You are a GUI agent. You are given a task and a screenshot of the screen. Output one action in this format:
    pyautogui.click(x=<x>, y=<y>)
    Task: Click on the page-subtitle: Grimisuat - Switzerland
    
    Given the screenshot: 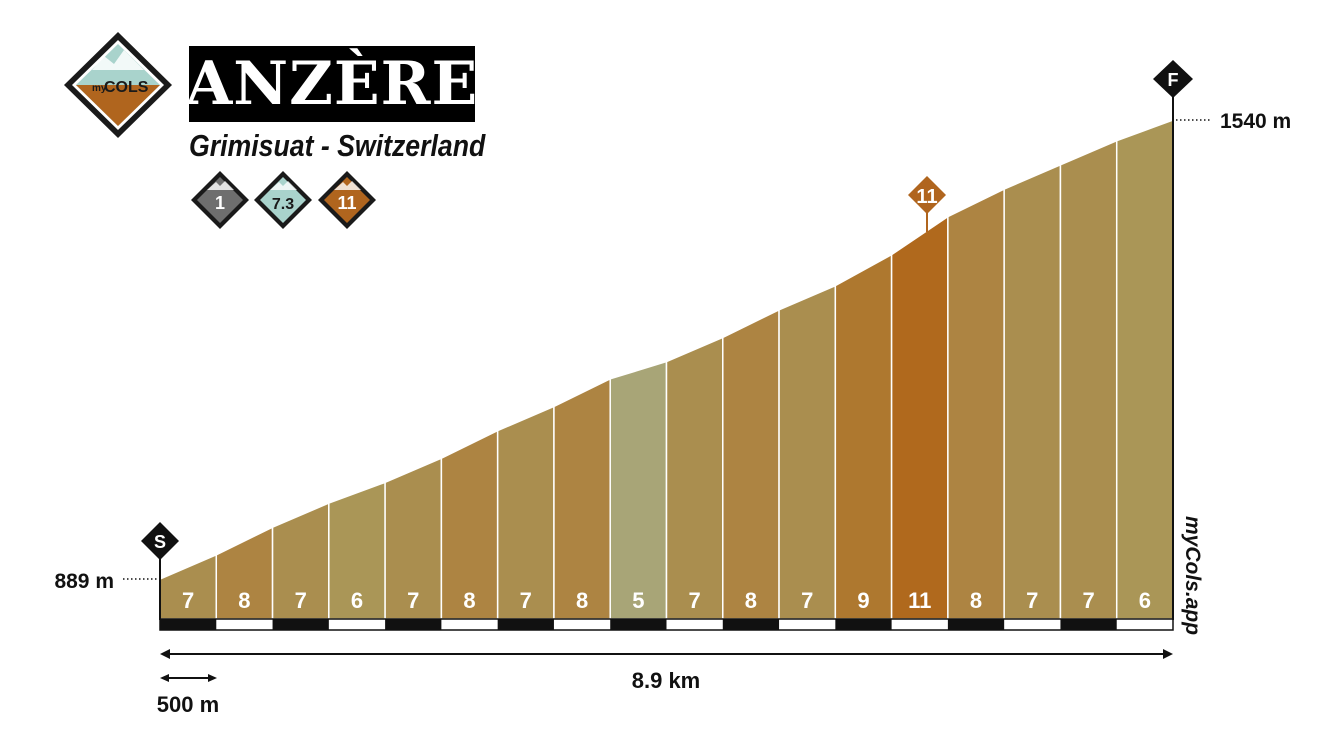 What is the action you would take?
    pyautogui.click(x=337, y=145)
    